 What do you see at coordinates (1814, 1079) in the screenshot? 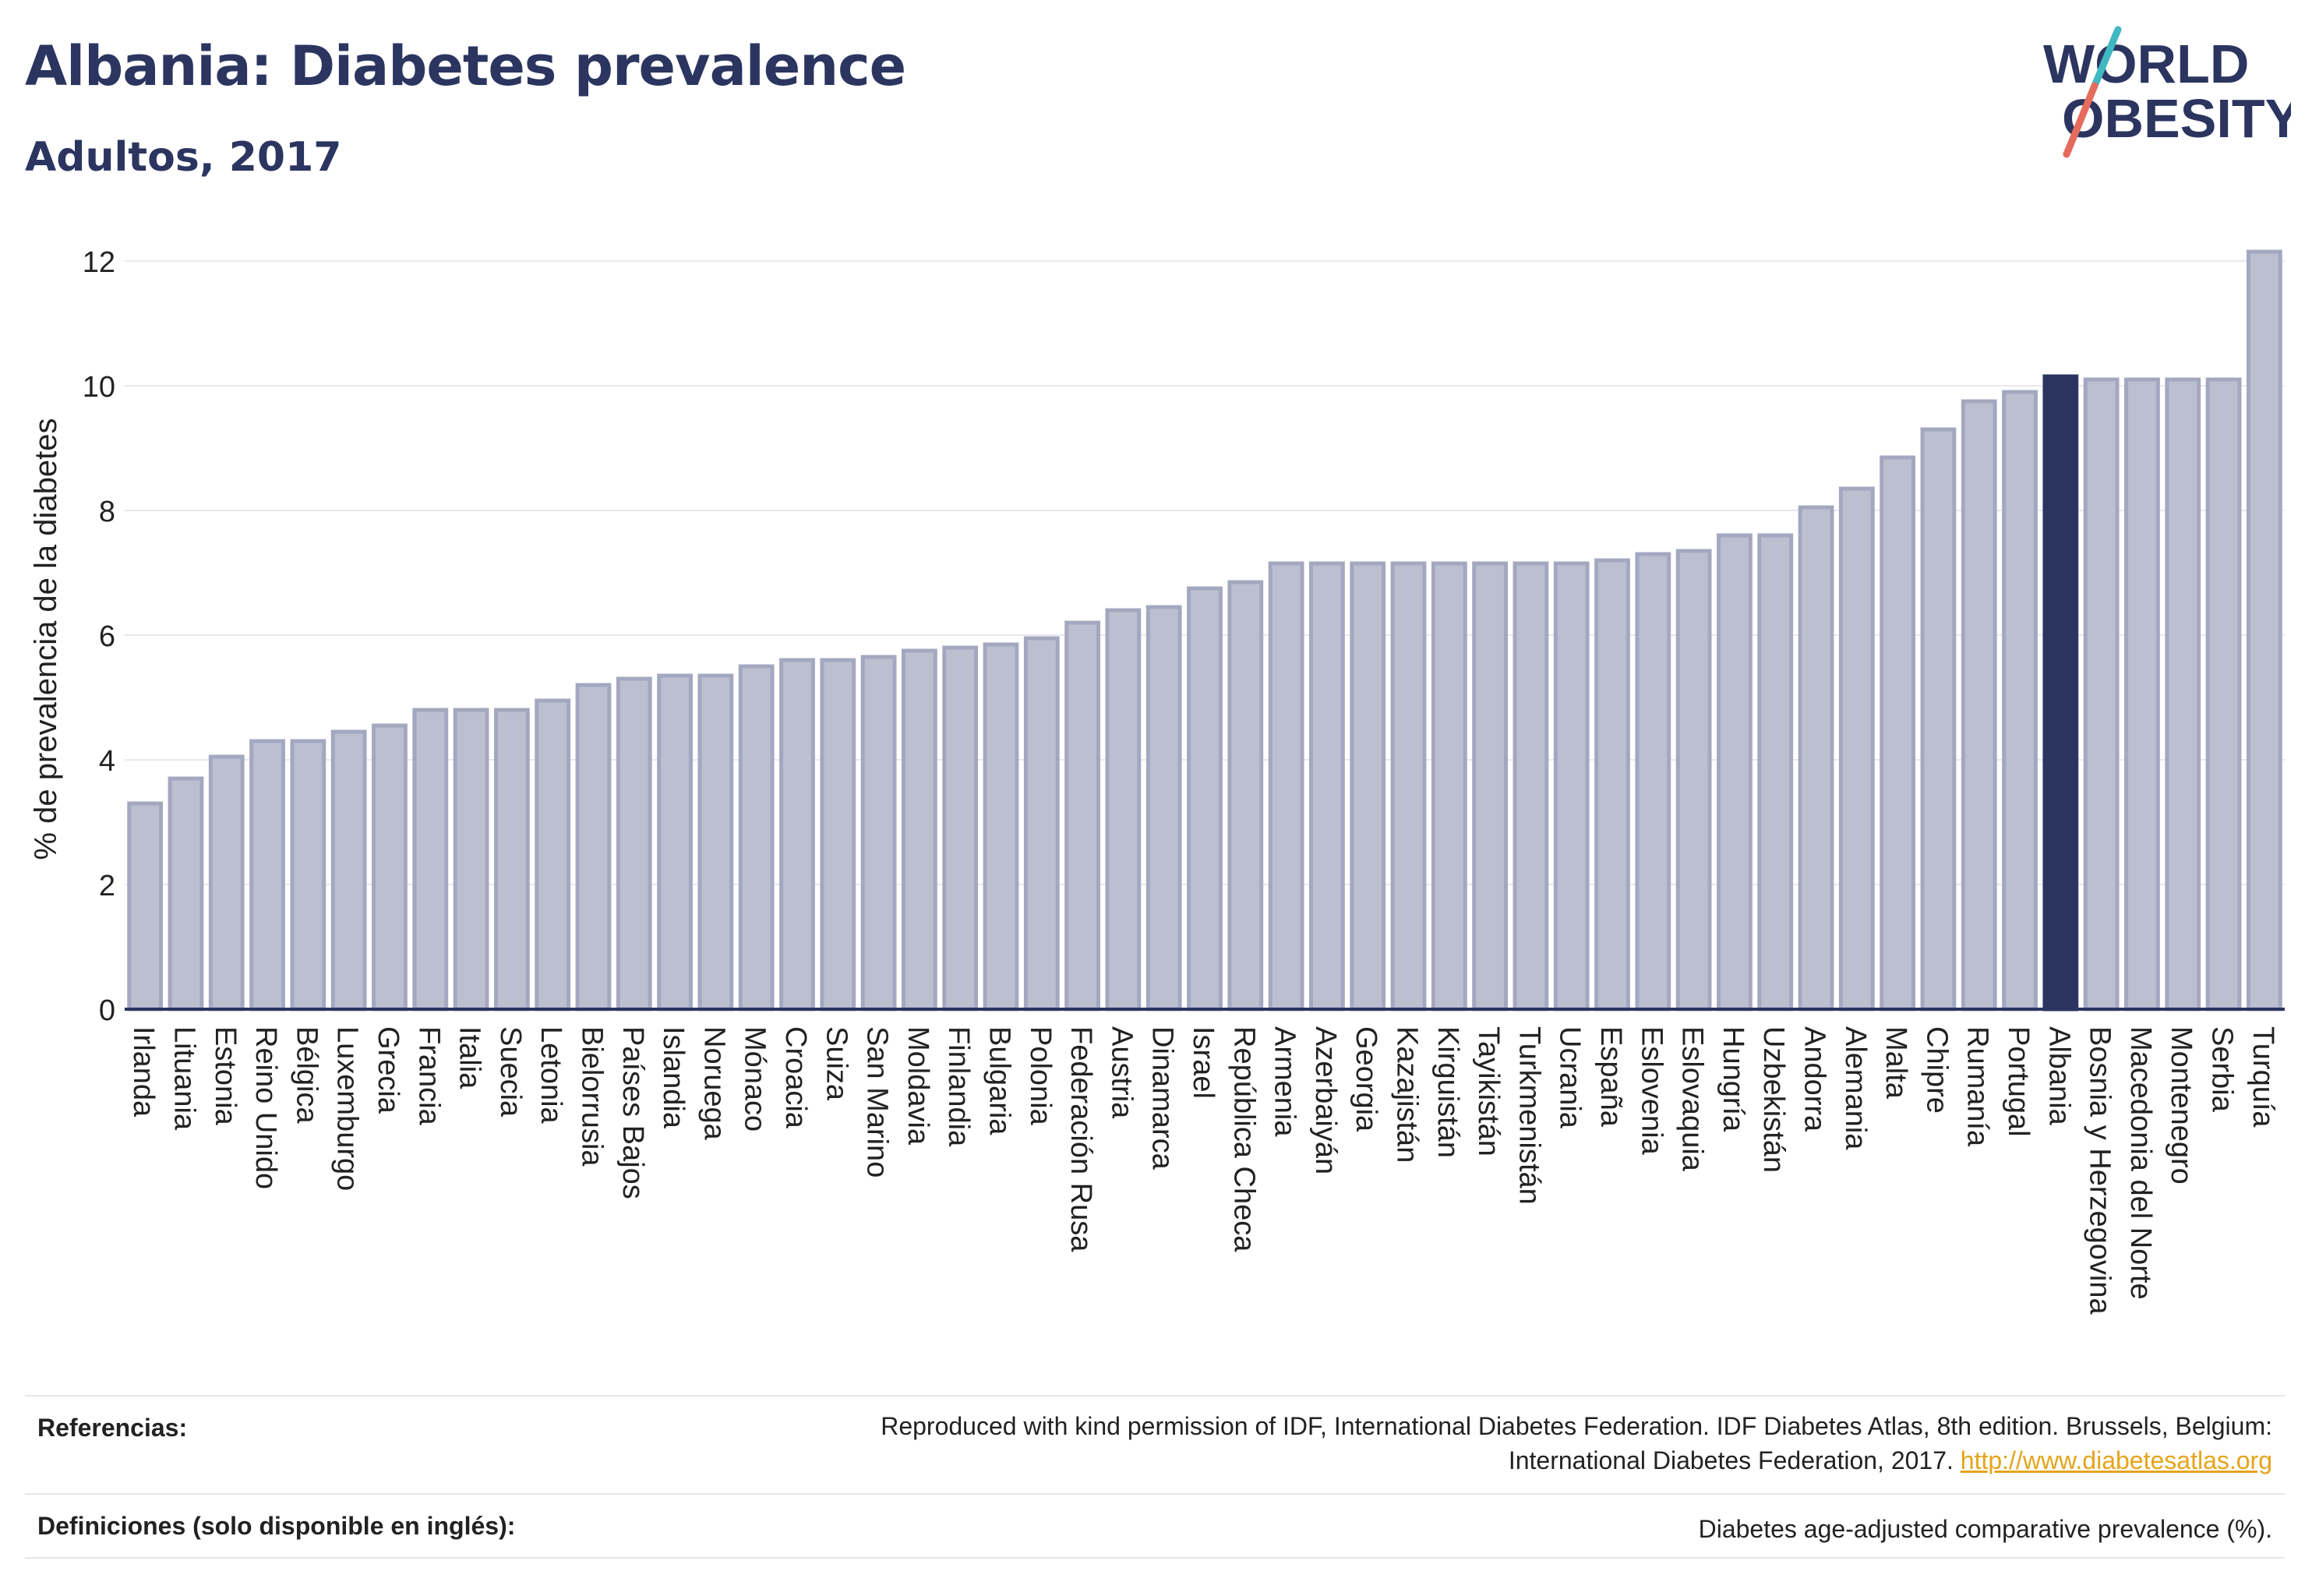
I see `x-tick-label: Andorra` at bounding box center [1814, 1079].